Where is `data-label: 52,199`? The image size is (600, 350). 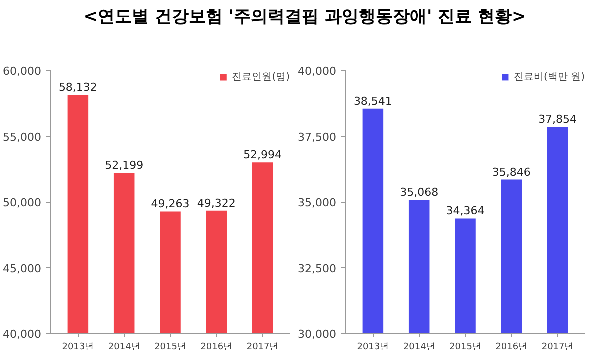 data-label: 52,199 is located at coordinates (124, 165).